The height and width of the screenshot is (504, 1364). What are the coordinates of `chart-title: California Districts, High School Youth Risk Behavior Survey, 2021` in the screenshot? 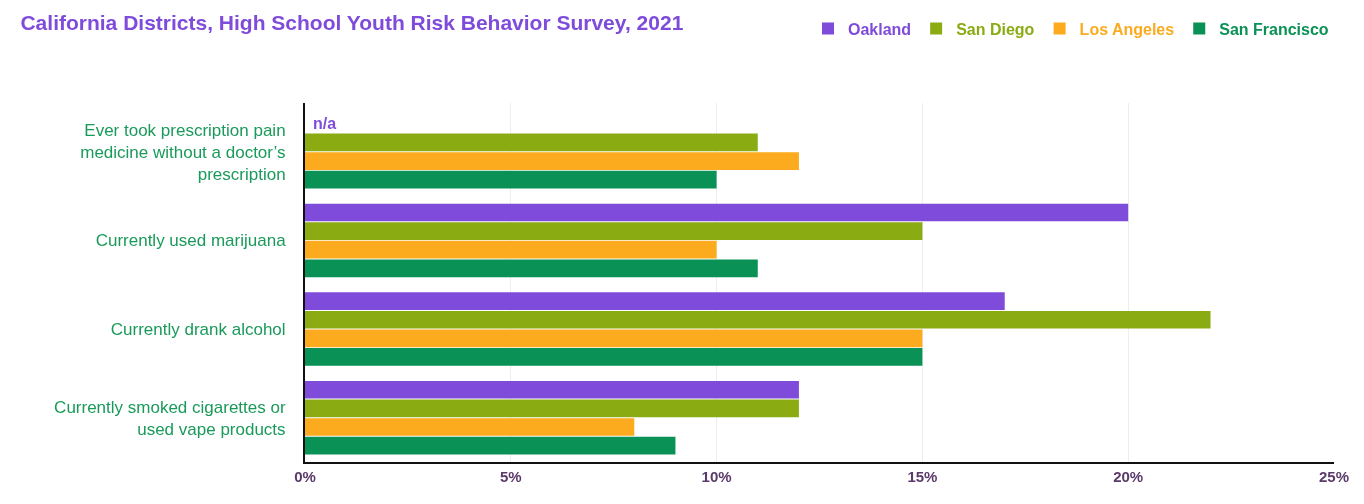 It's located at (352, 22).